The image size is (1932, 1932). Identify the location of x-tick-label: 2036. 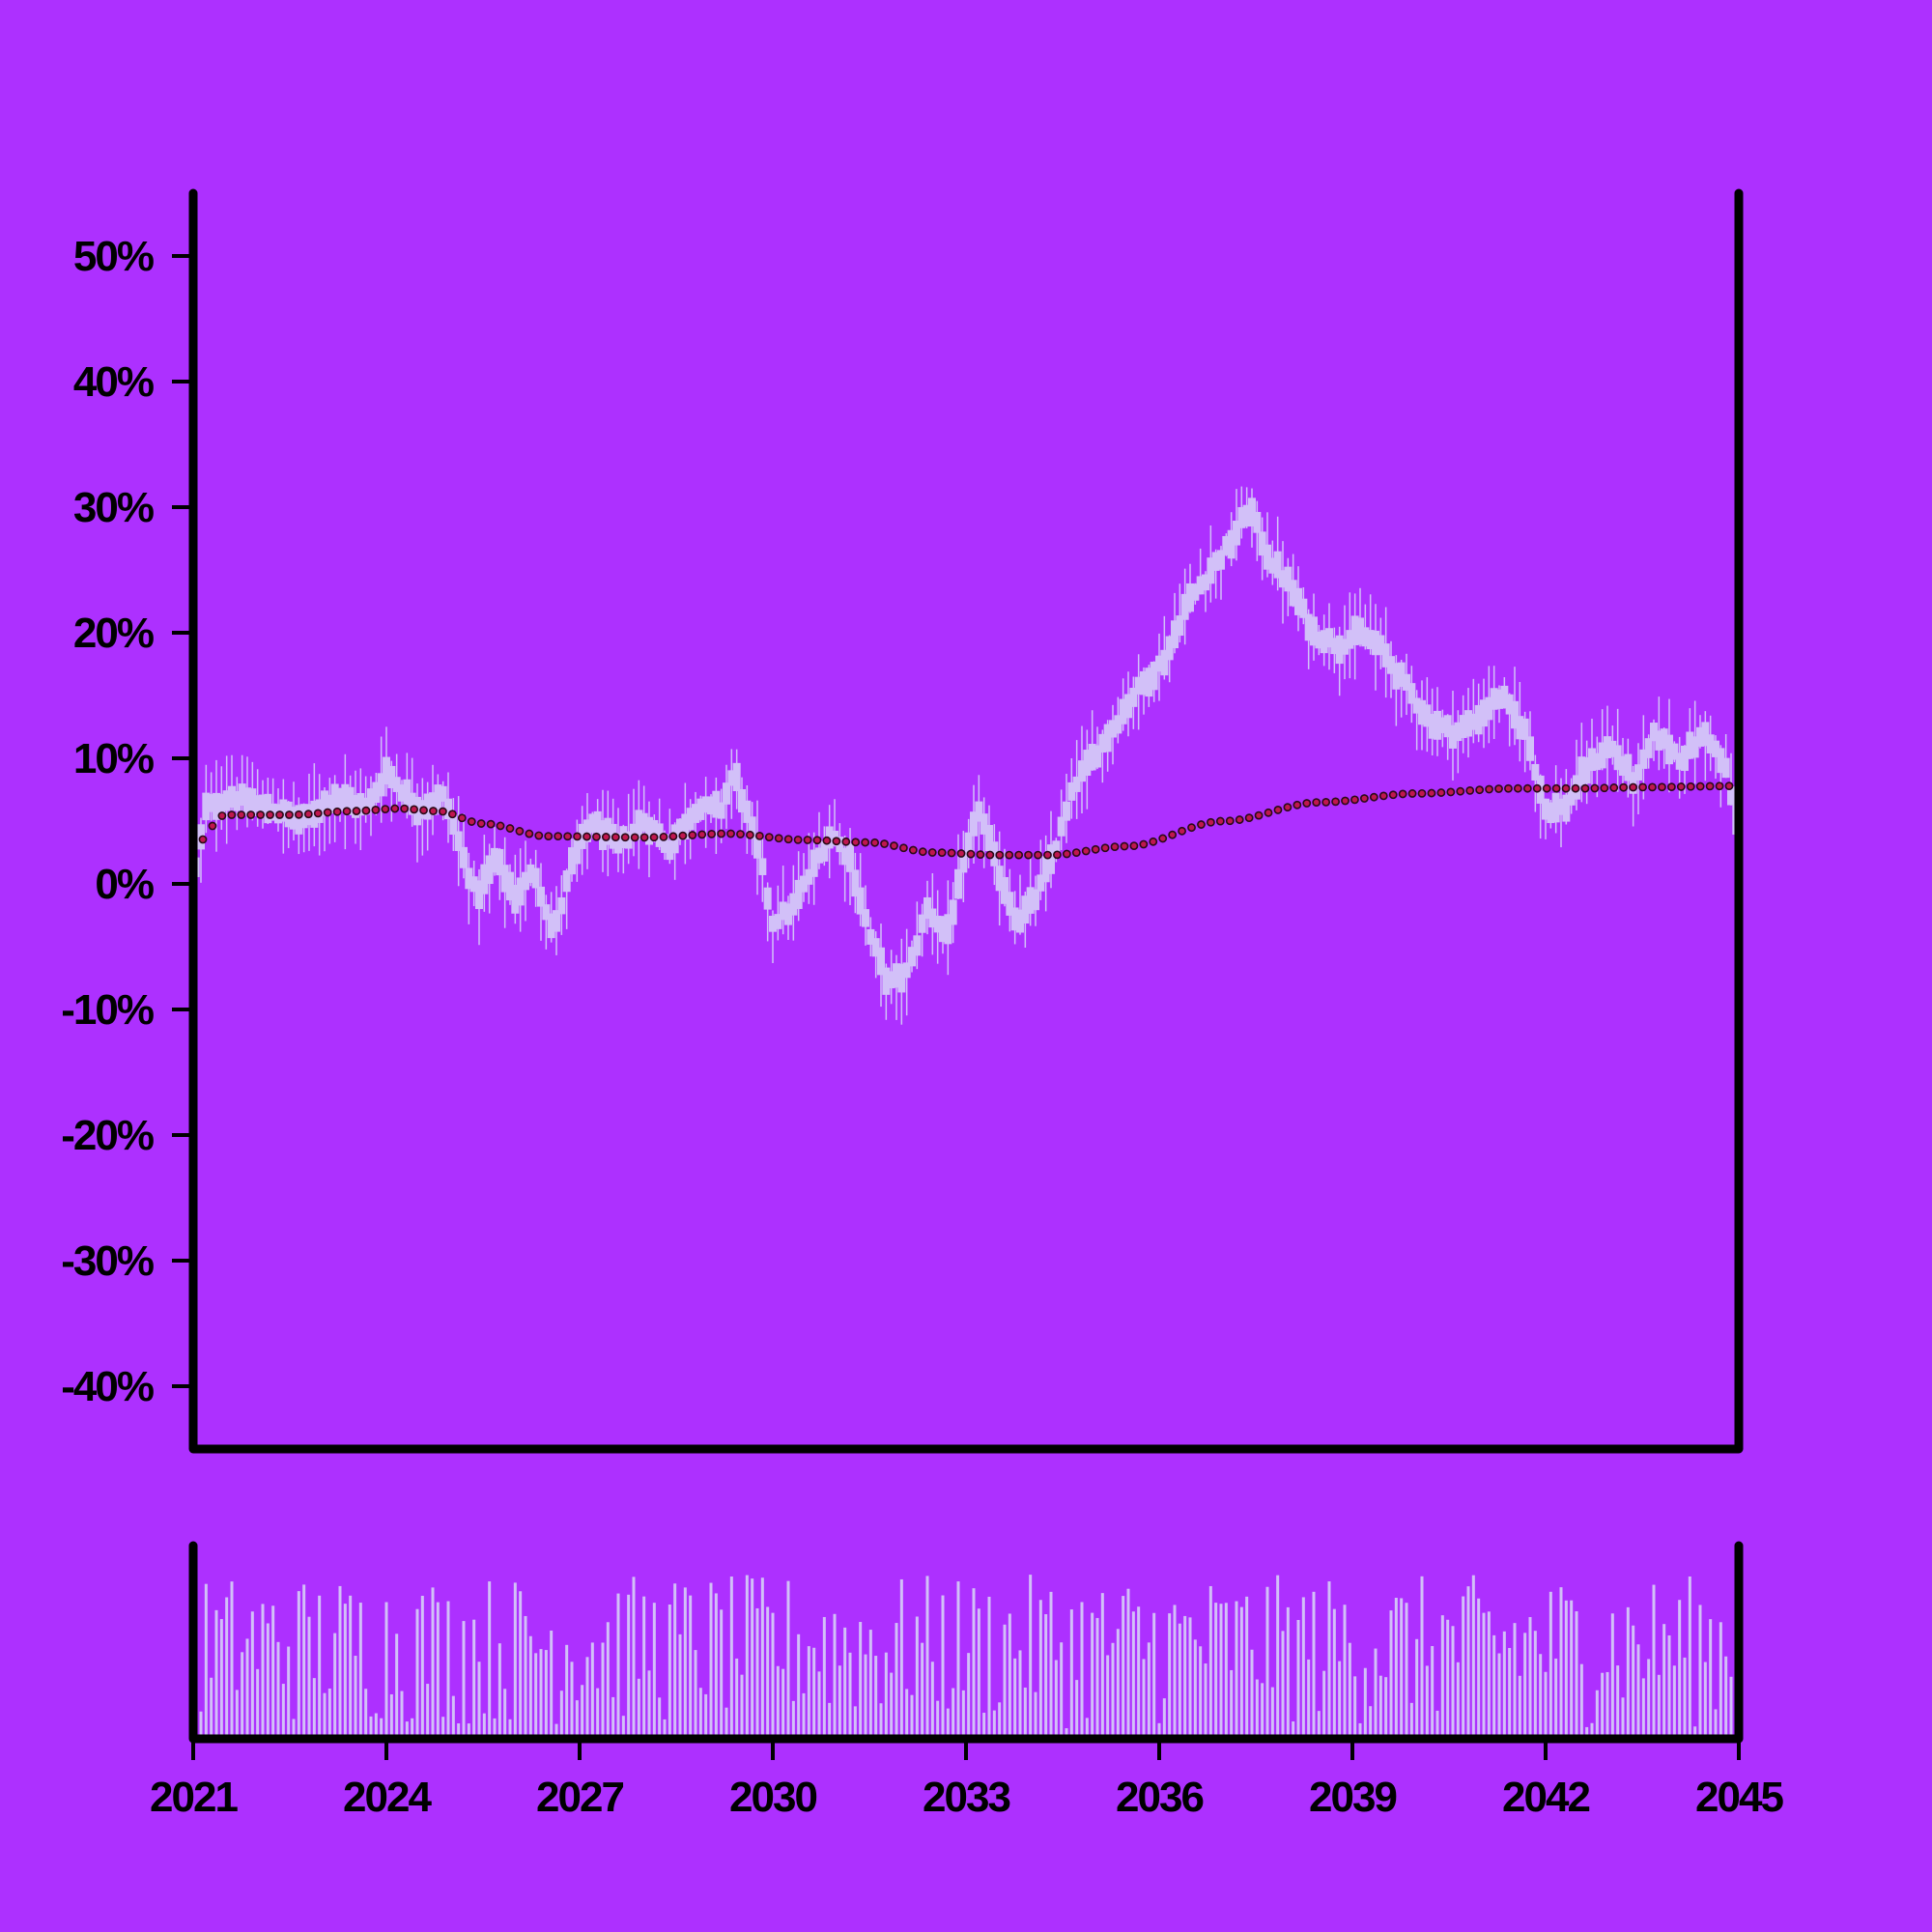
(1159, 1797).